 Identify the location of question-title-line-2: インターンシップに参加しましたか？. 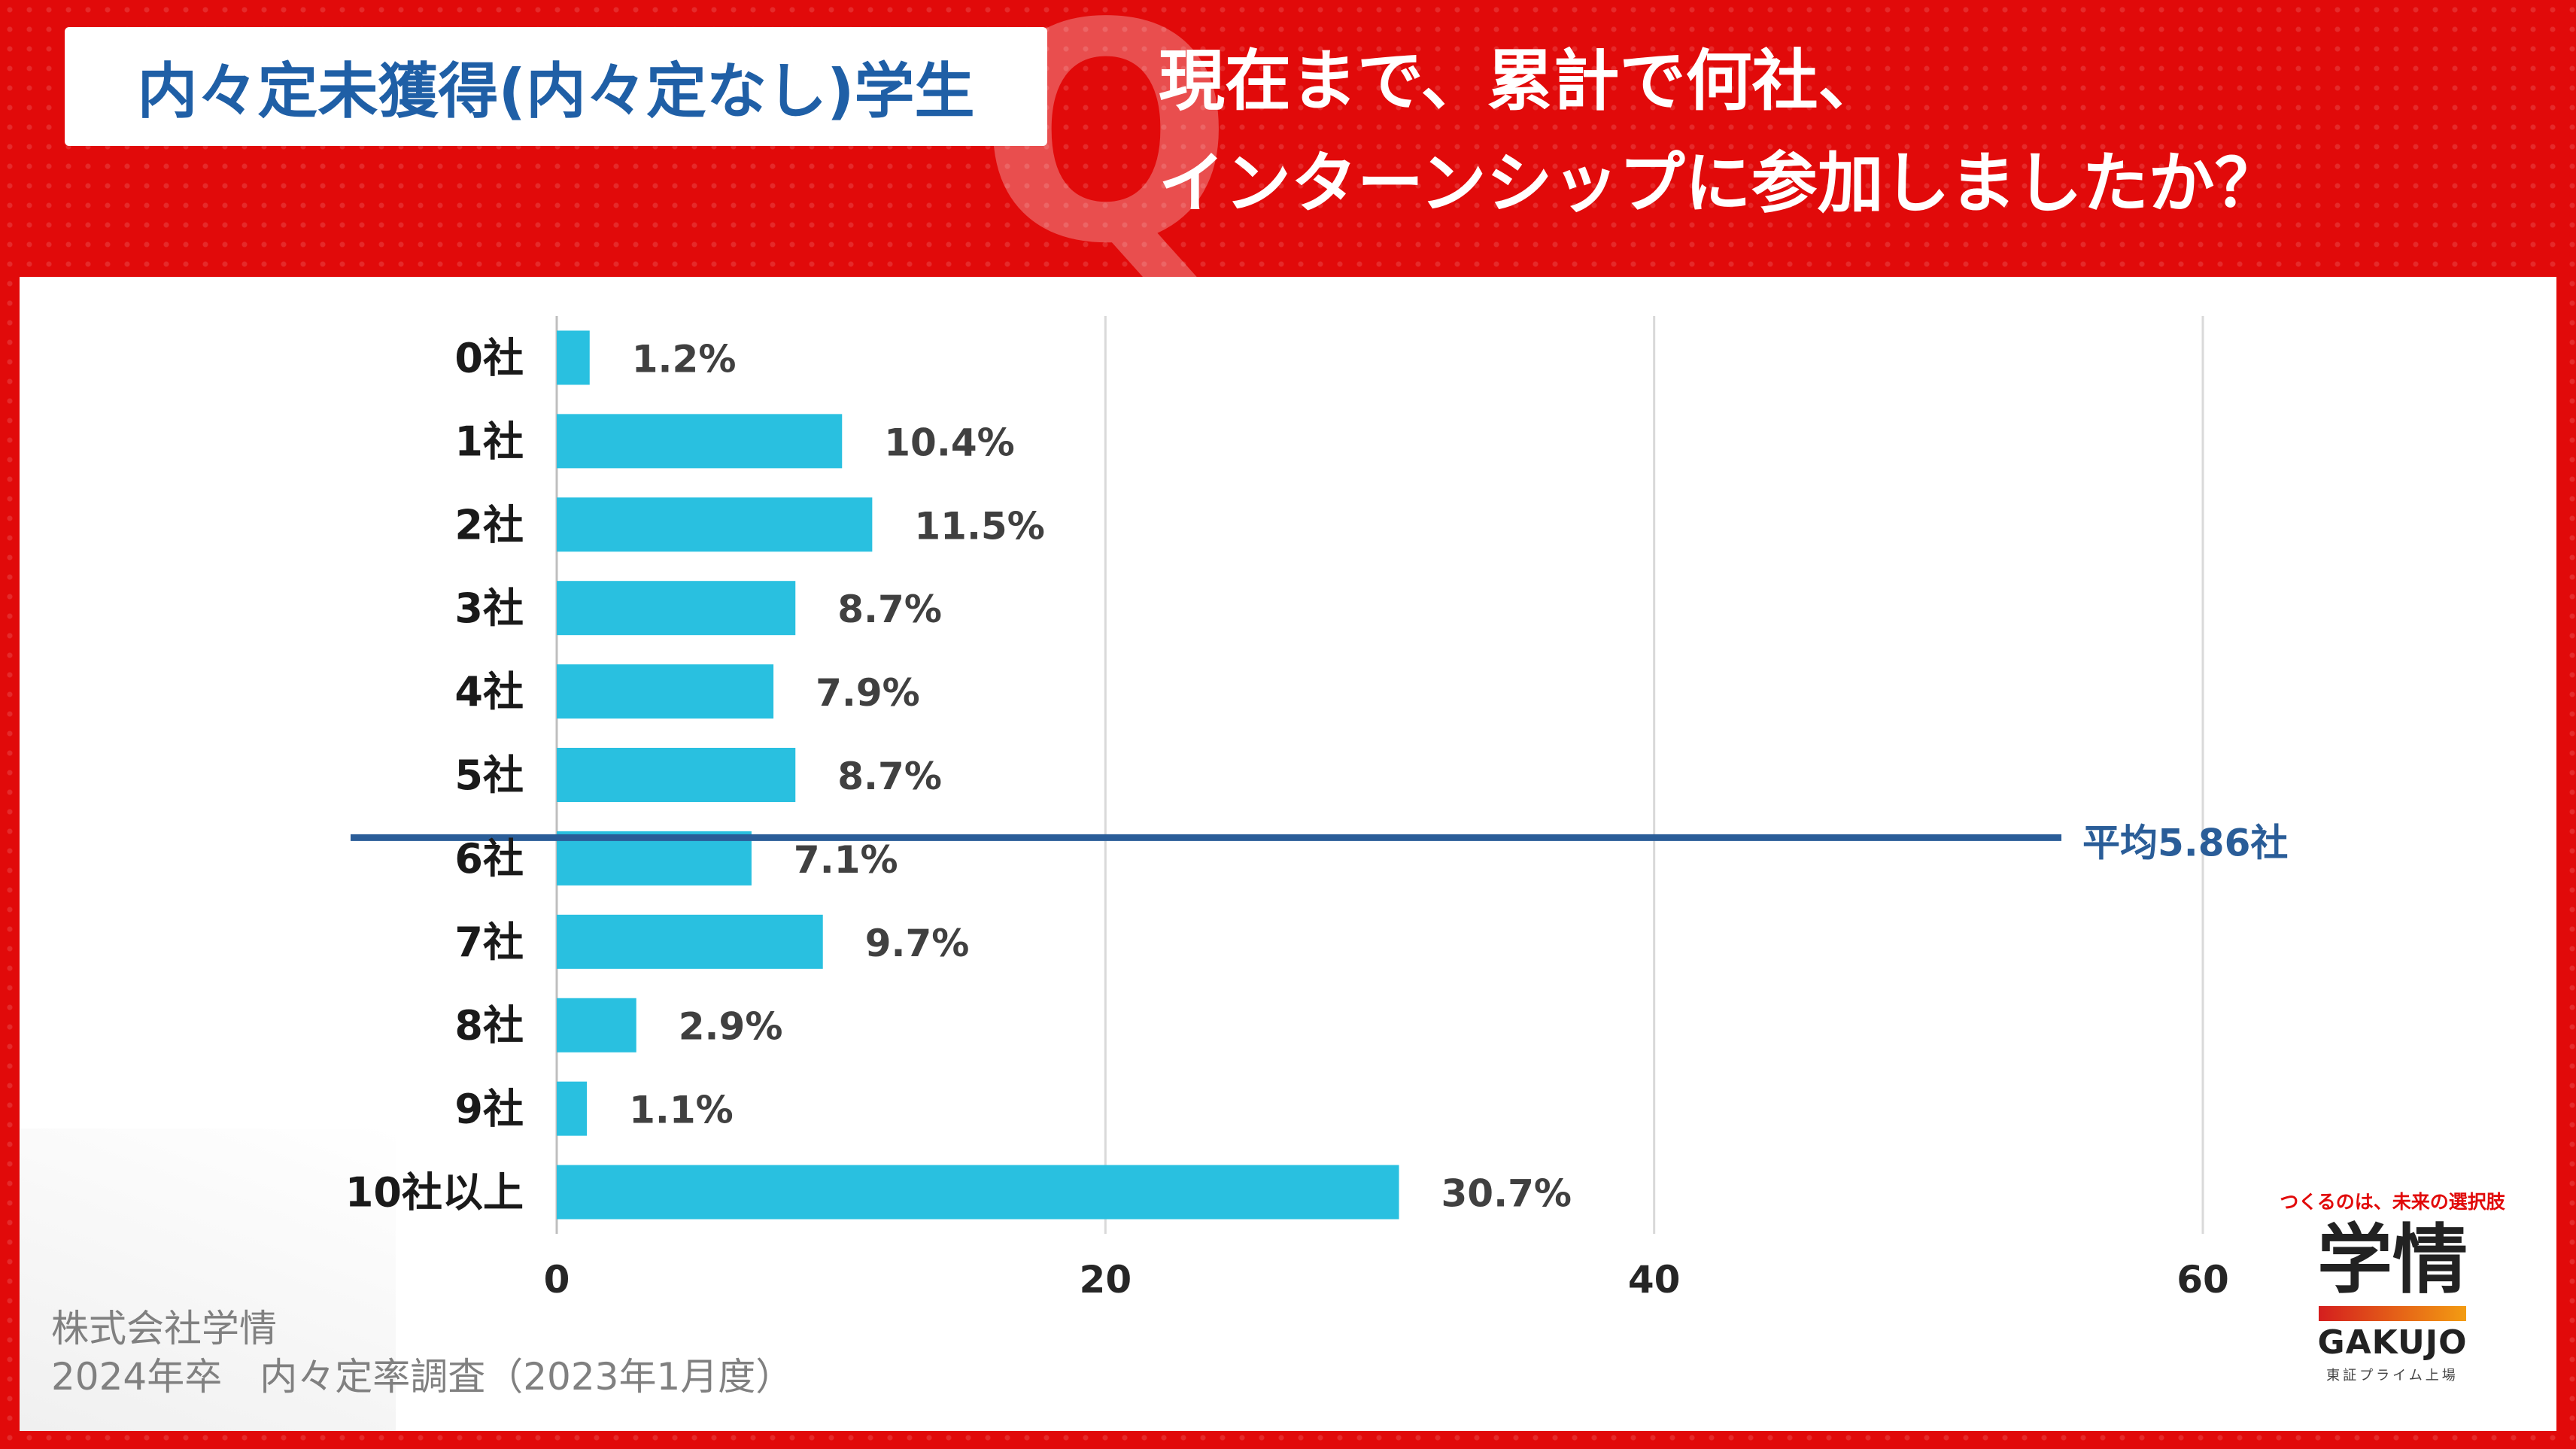
(1720, 183).